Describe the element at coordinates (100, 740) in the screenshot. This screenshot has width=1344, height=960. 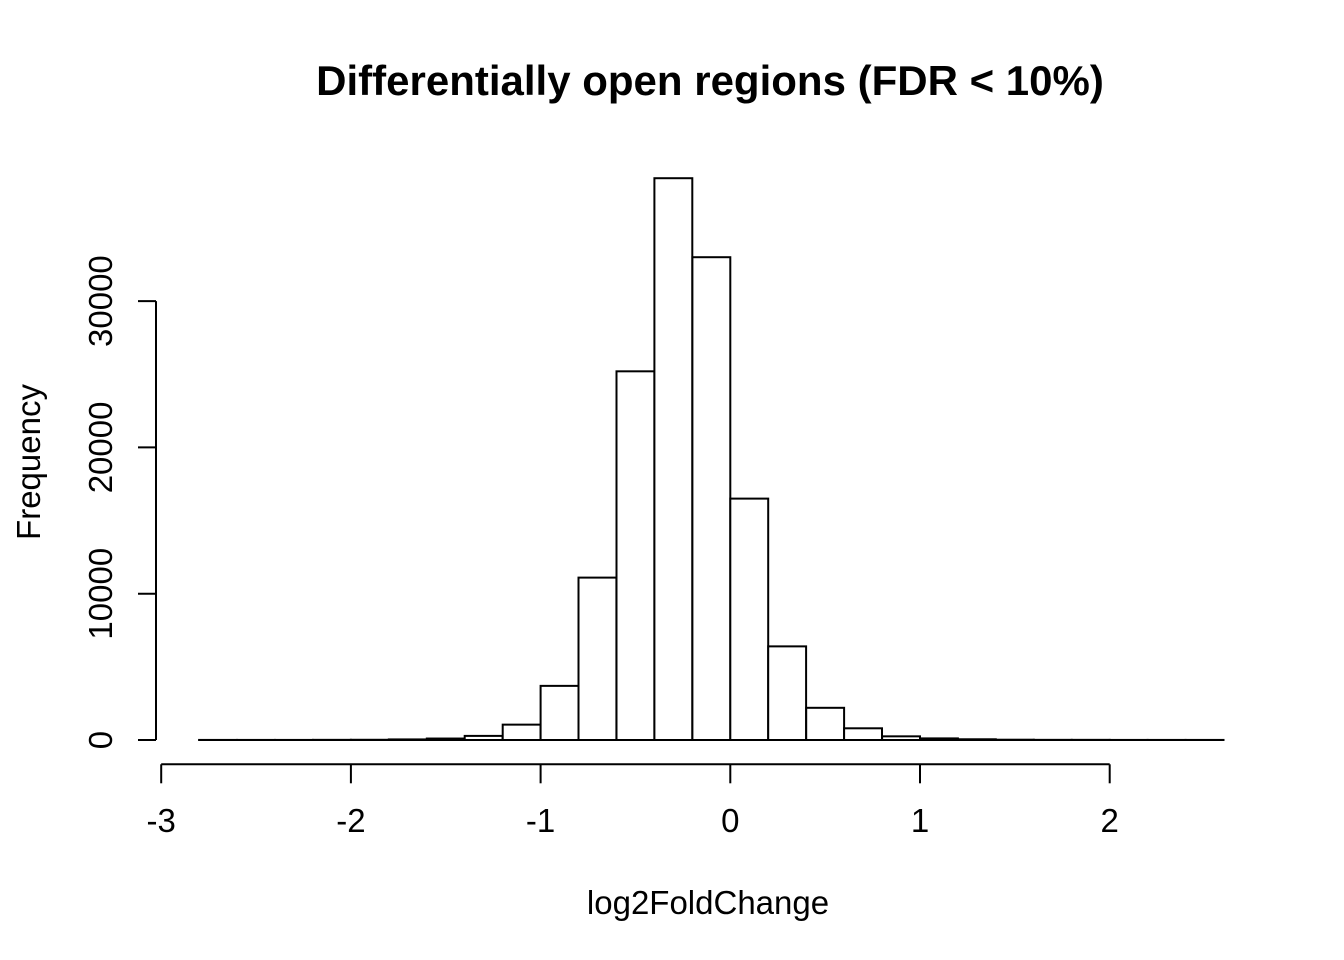
I see `y-tick-label: 0` at that location.